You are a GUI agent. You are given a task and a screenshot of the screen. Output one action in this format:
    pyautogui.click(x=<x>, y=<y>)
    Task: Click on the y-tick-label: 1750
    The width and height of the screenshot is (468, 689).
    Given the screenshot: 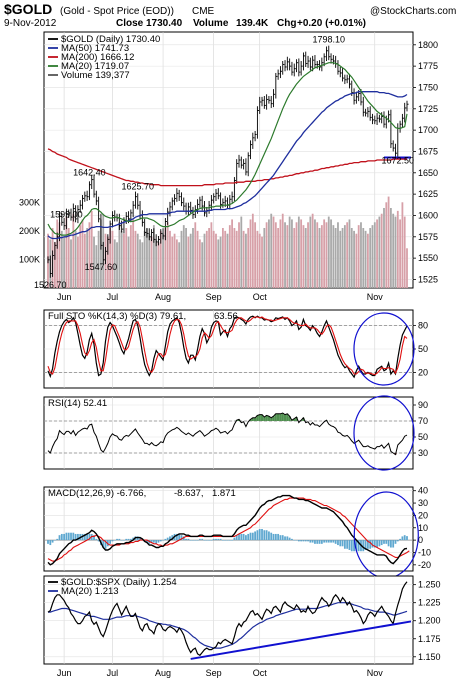 What is the action you would take?
    pyautogui.click(x=428, y=87)
    